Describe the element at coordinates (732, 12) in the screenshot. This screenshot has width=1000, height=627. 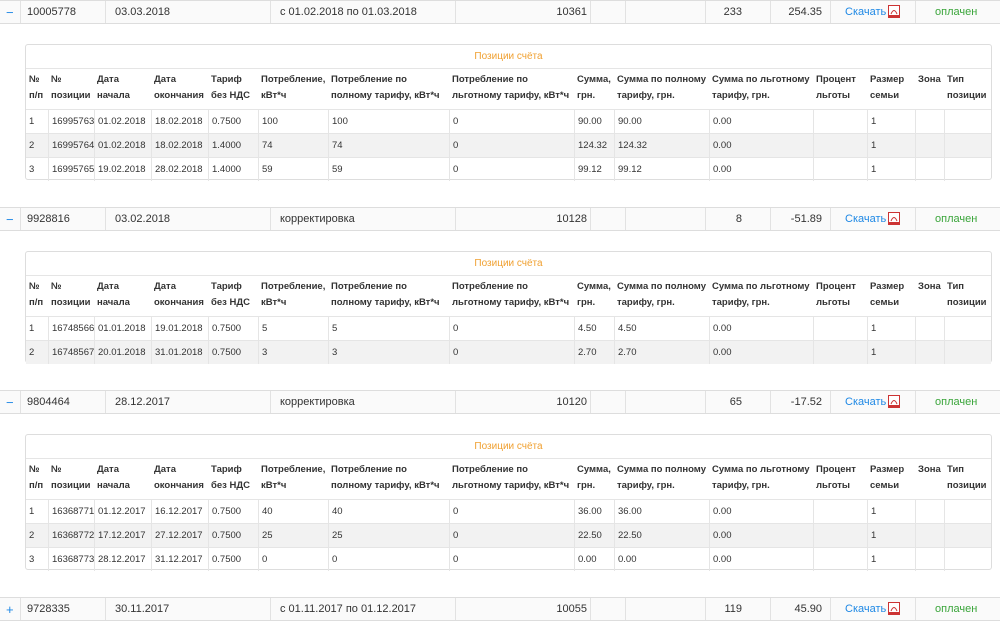
I see `consumption: 233` at that location.